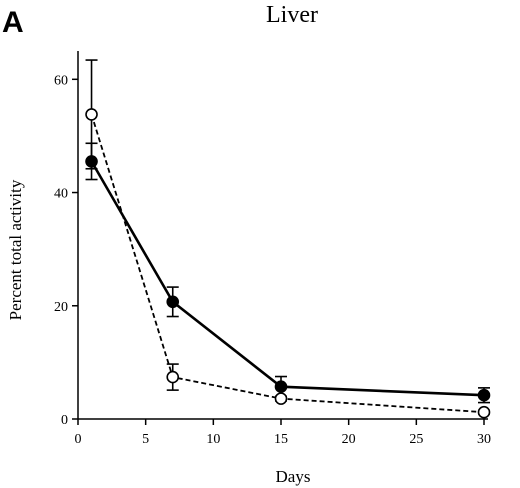 This screenshot has height=488, width=520. I want to click on panel-label: A, so click(13, 22).